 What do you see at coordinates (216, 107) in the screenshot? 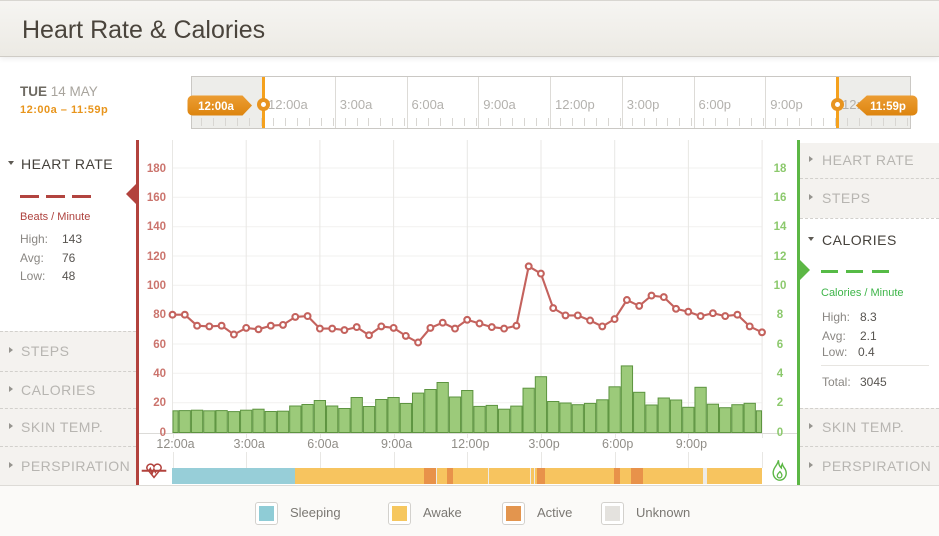
I see `svg-text: 12:00a` at bounding box center [216, 107].